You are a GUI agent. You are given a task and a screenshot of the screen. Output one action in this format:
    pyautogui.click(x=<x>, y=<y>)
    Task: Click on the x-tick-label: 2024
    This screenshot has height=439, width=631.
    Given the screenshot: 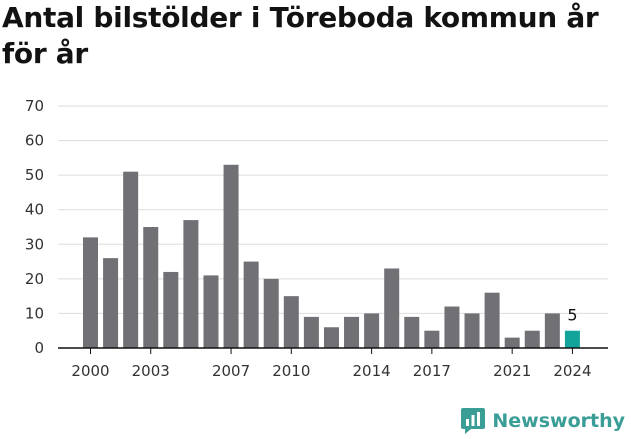 What is the action you would take?
    pyautogui.click(x=572, y=371)
    